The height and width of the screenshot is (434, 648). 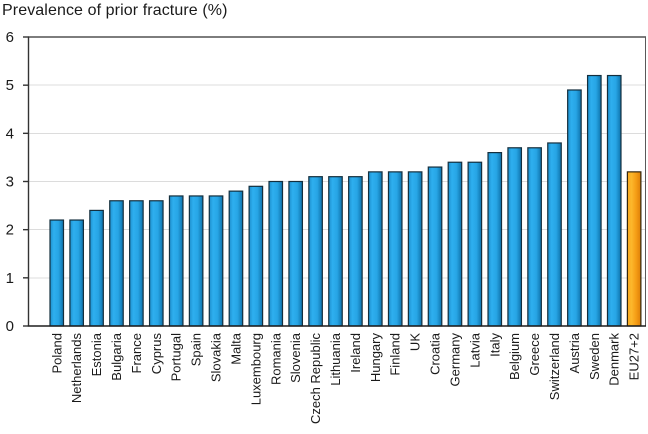 What do you see at coordinates (196, 349) in the screenshot?
I see `x-tick-label: Spain` at bounding box center [196, 349].